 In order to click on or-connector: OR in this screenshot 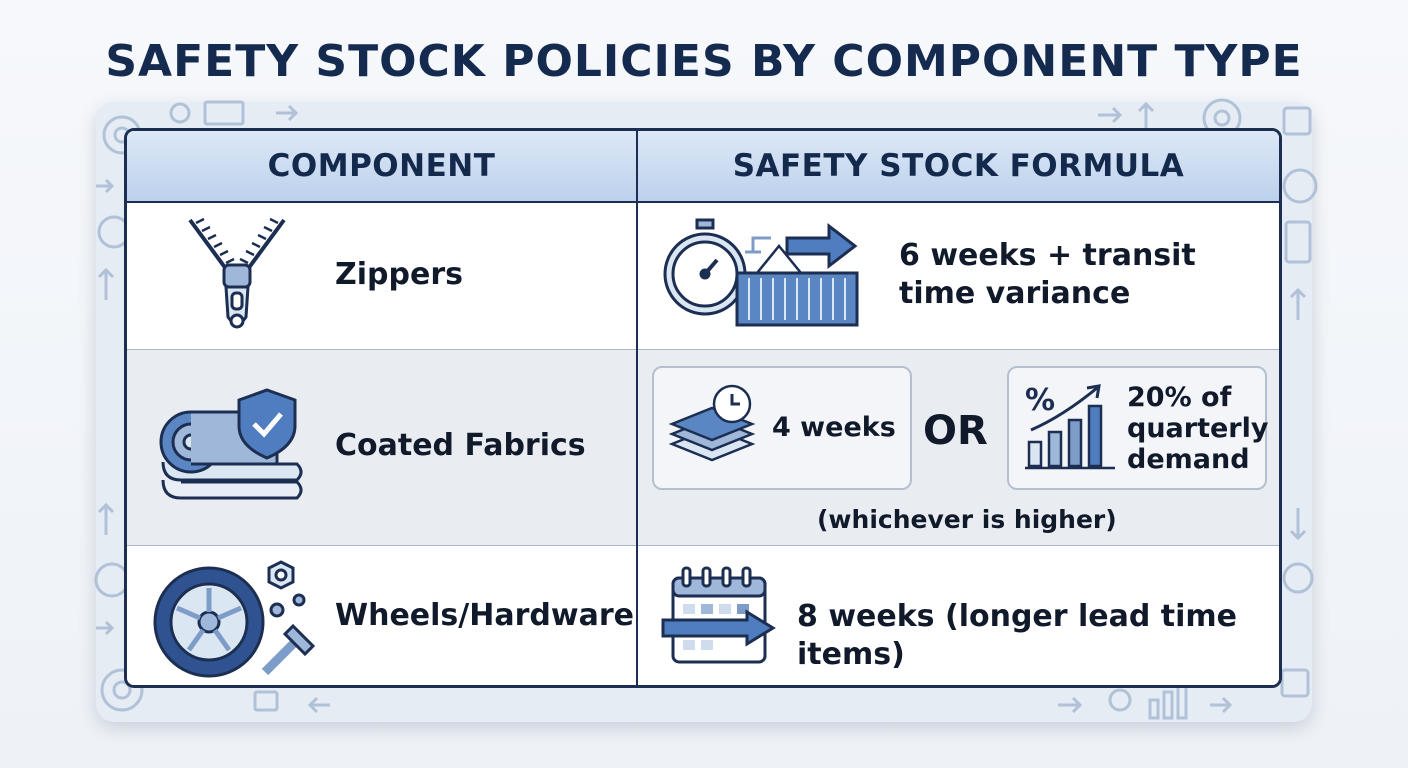, I will do `click(955, 431)`.